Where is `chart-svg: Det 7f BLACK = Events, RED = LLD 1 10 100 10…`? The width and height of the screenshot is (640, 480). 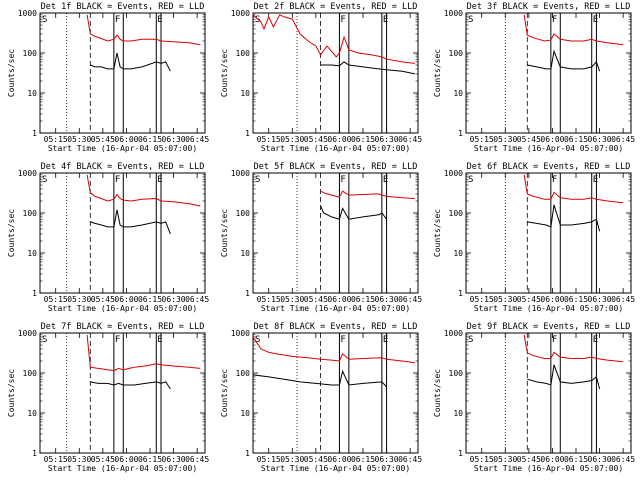 chart-svg: Det 7f BLACK = Events, RED = LLD 1 10 100 10… is located at coordinates (108, 397).